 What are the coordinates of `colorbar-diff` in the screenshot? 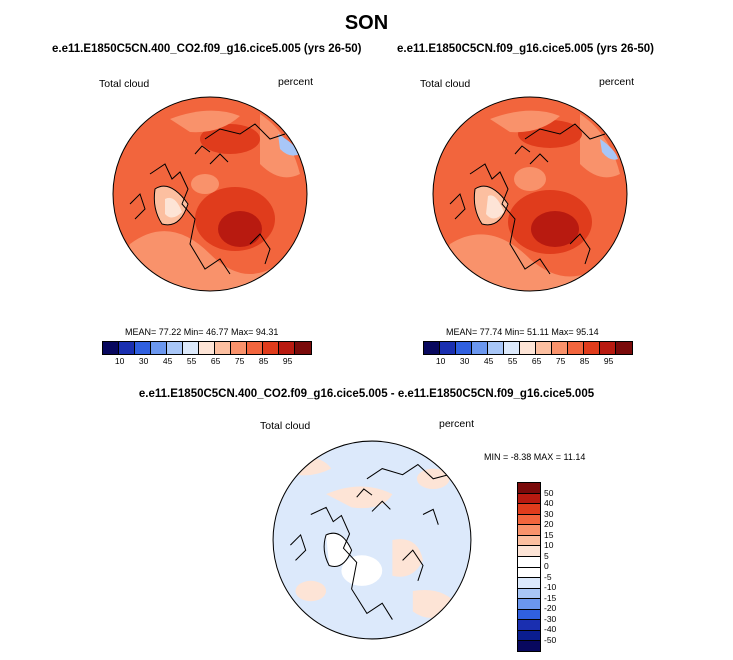 It's located at (529, 567).